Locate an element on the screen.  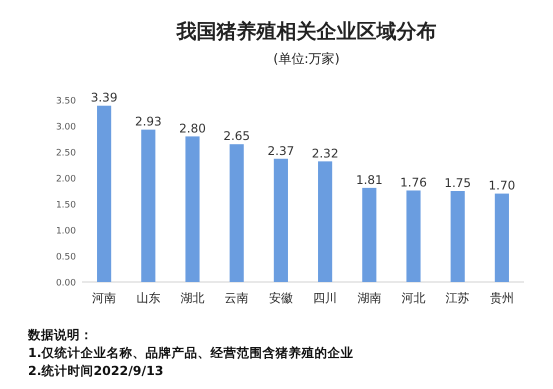
x-tick-label: 江苏 is located at coordinates (458, 298).